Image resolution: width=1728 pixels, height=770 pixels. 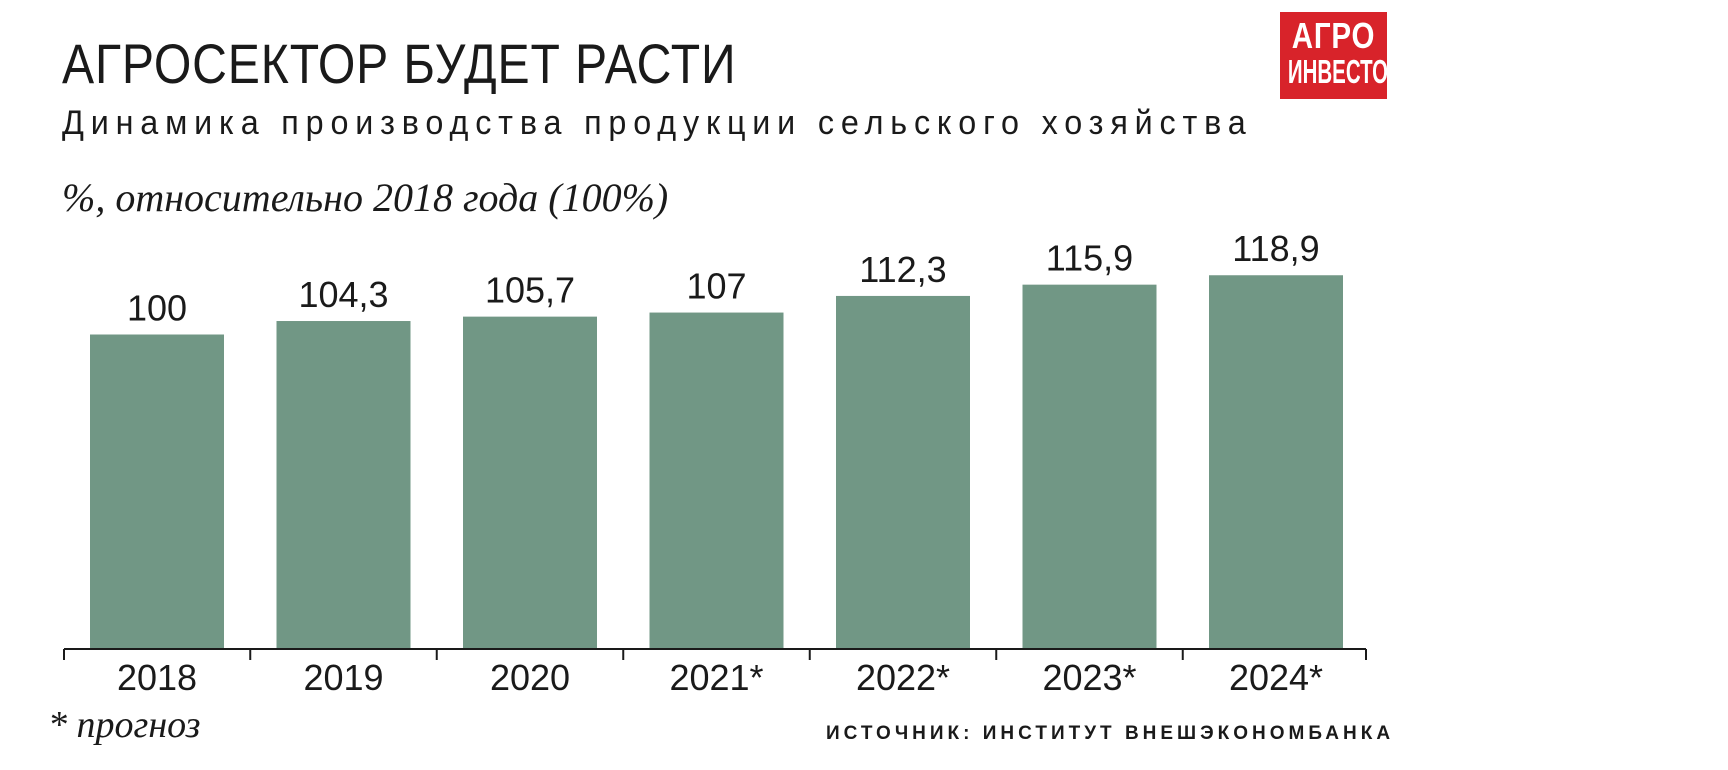 What do you see at coordinates (903, 471) in the screenshot?
I see `bar-2022` at bounding box center [903, 471].